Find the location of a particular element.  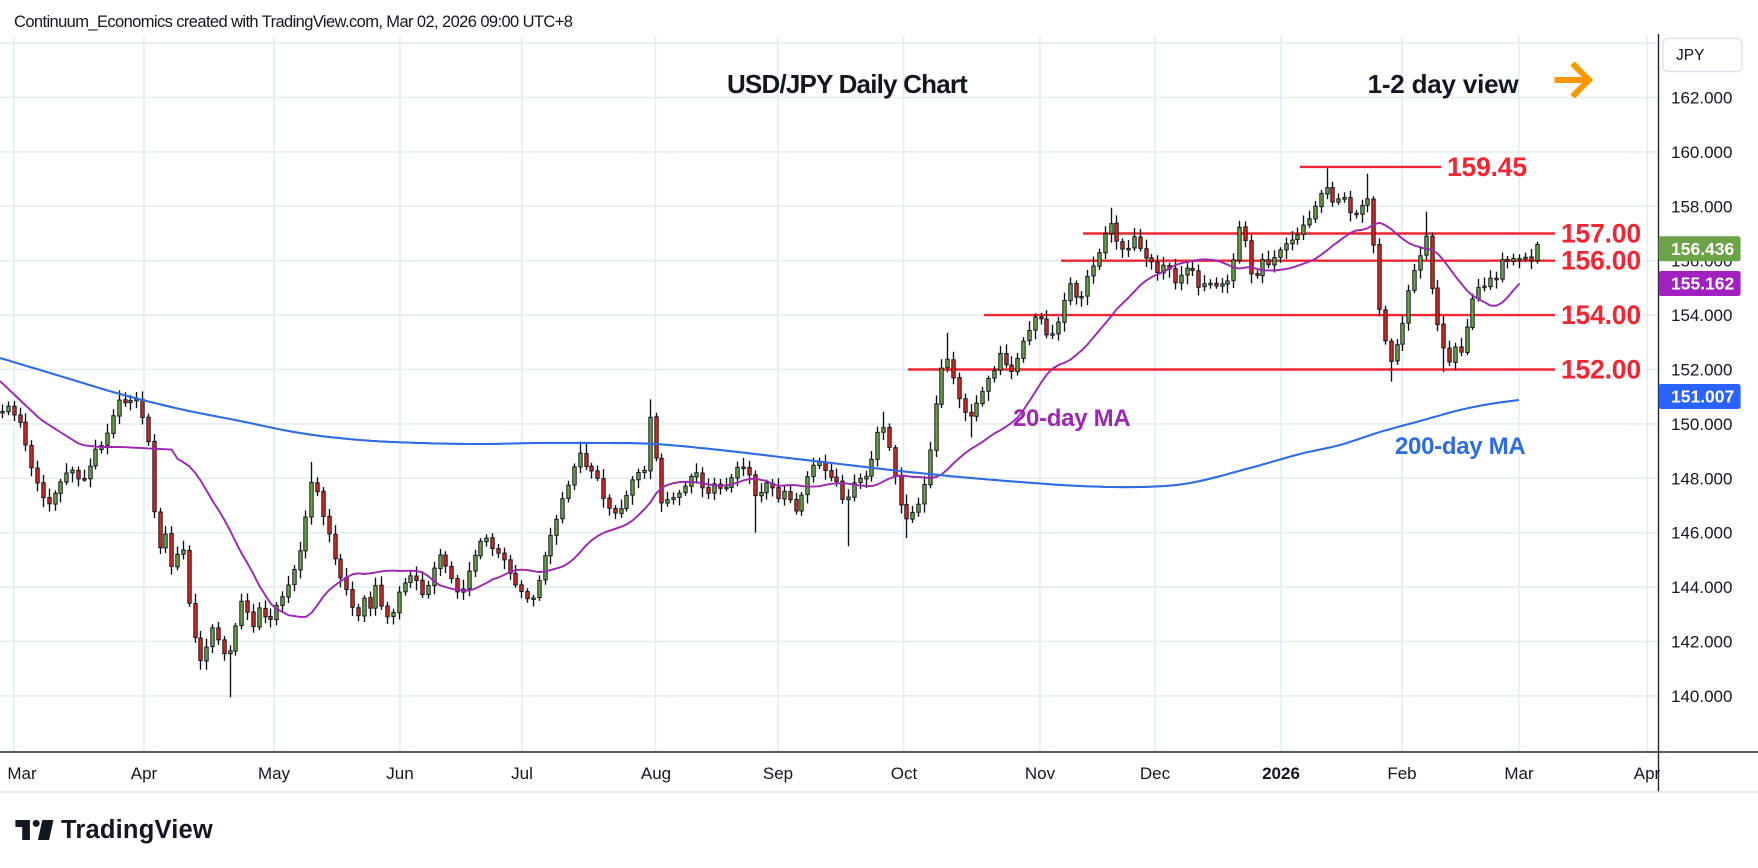

svg-text: 152.00 is located at coordinates (1601, 370).